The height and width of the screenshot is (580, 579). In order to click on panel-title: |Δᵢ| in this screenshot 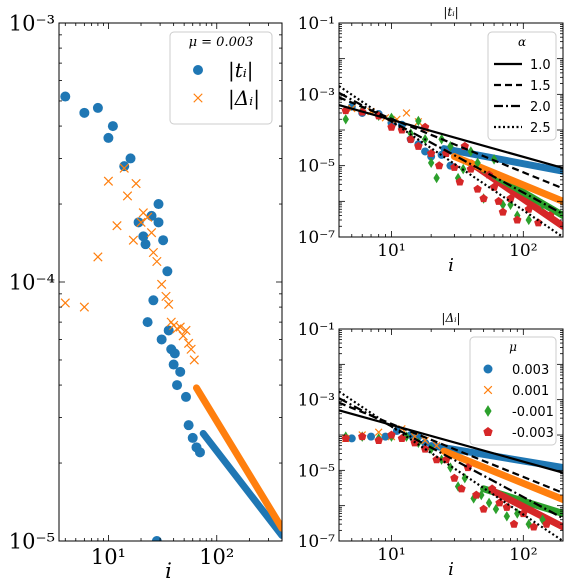, I will do `click(450, 318)`.